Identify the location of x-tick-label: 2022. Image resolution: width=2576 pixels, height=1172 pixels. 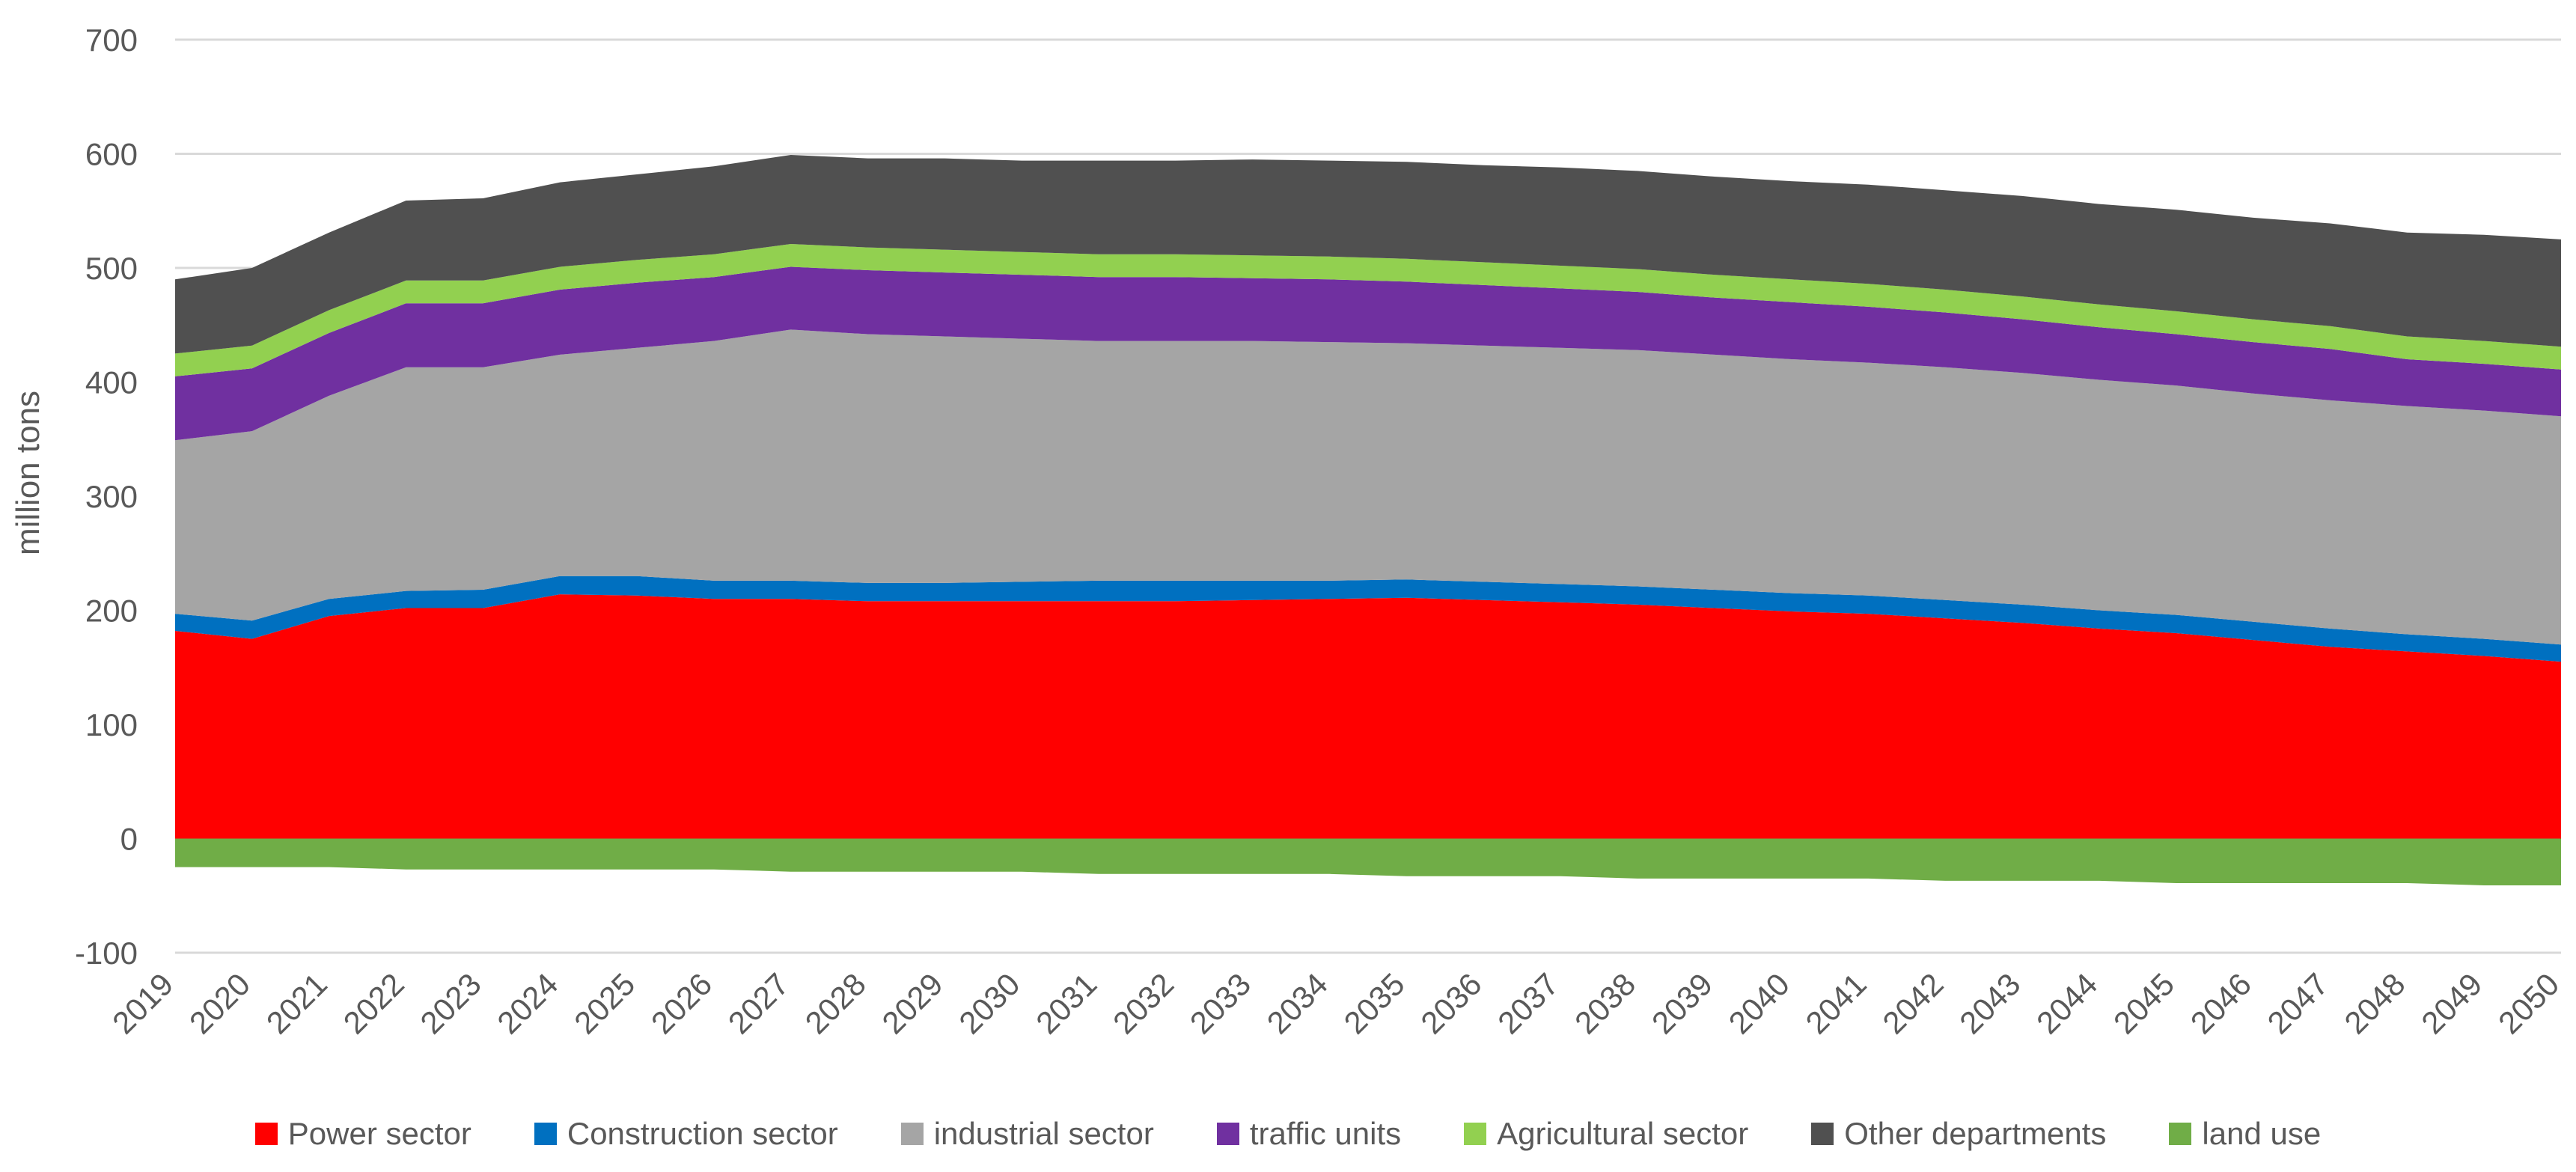
(374, 1003).